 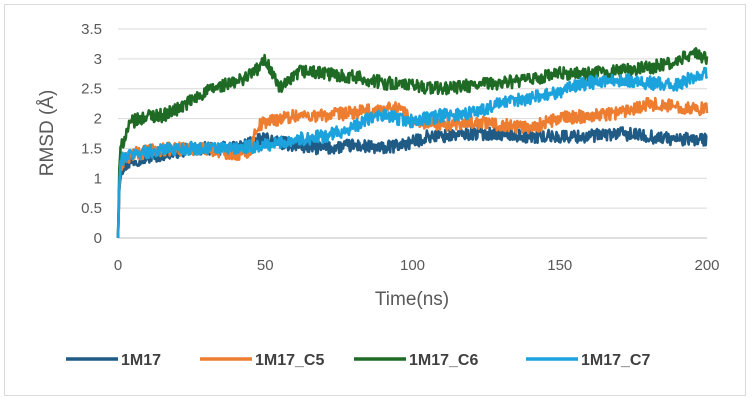 What do you see at coordinates (358, 360) in the screenshot?
I see `legend: 1M17 1M17_C5 1M17_C6 1M17_C7` at bounding box center [358, 360].